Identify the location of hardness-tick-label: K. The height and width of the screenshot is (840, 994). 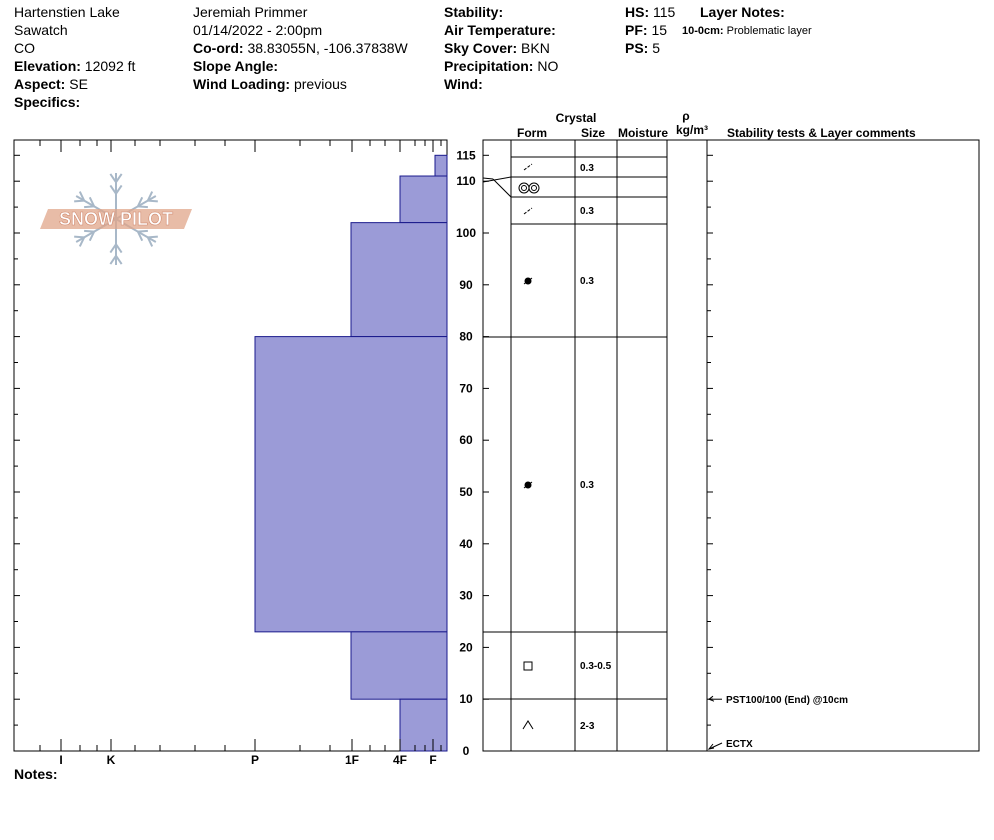
(111, 760).